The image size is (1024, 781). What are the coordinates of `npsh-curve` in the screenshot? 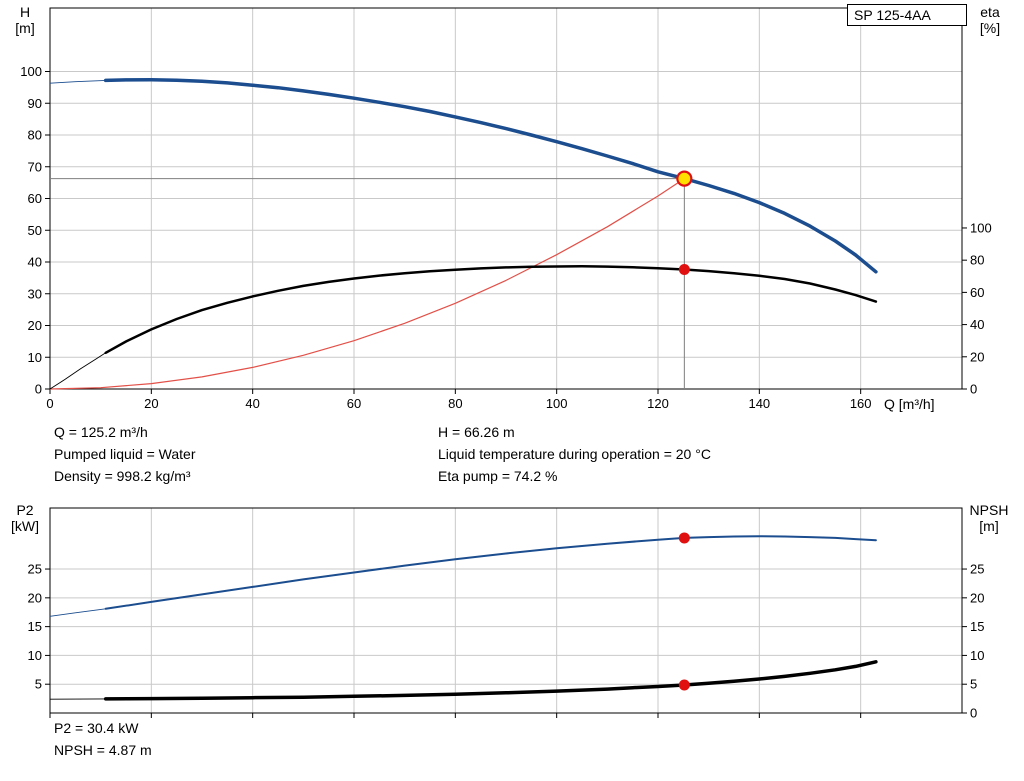 It's located at (490, 680).